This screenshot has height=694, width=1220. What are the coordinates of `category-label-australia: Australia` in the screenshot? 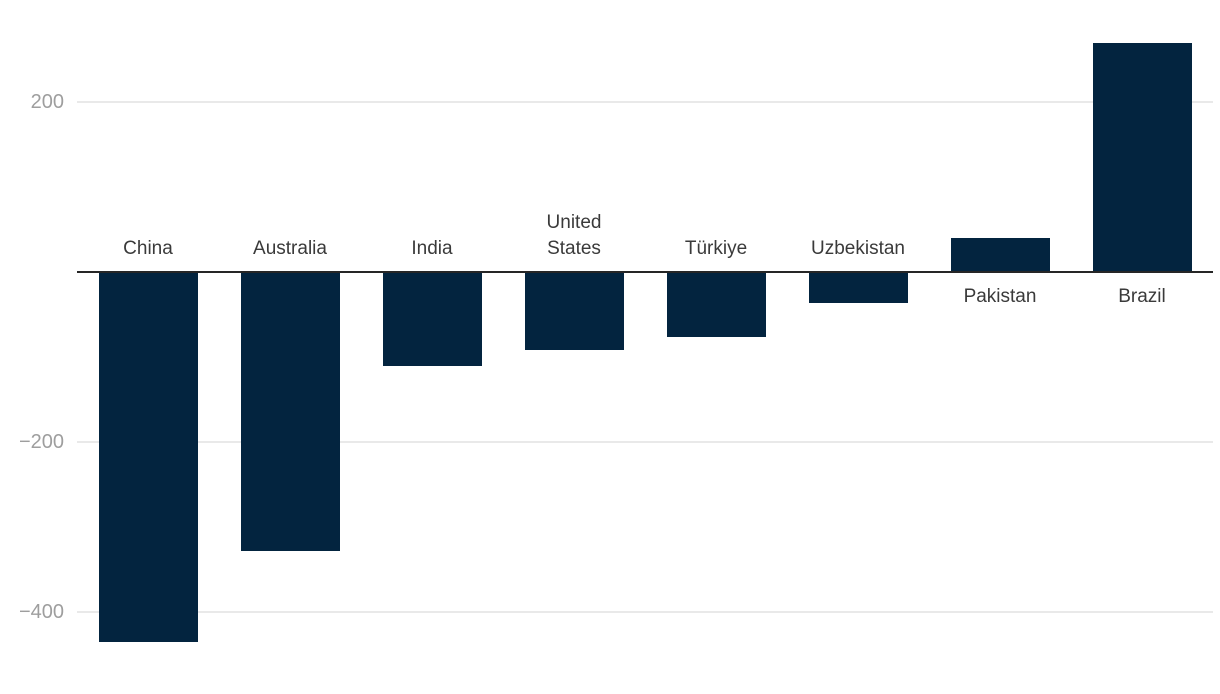 It's located at (290, 248).